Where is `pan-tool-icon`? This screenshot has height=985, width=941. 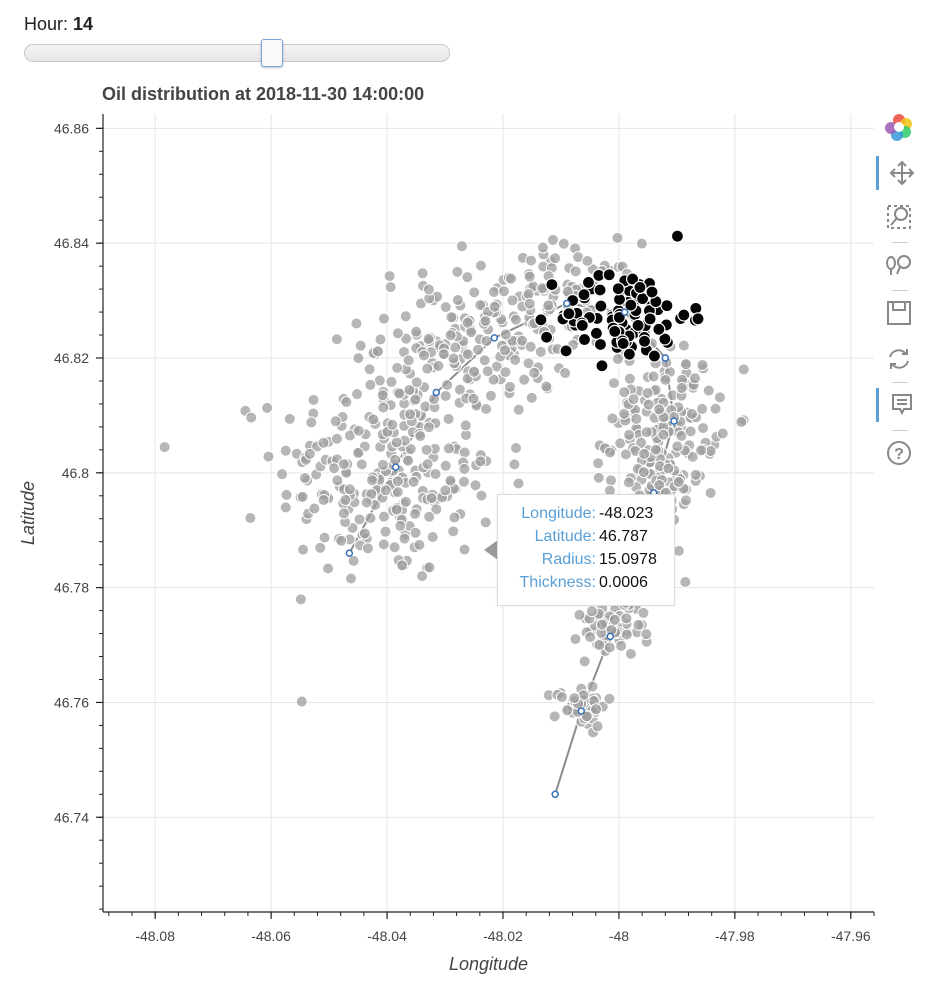 pan-tool-icon is located at coordinates (900, 173).